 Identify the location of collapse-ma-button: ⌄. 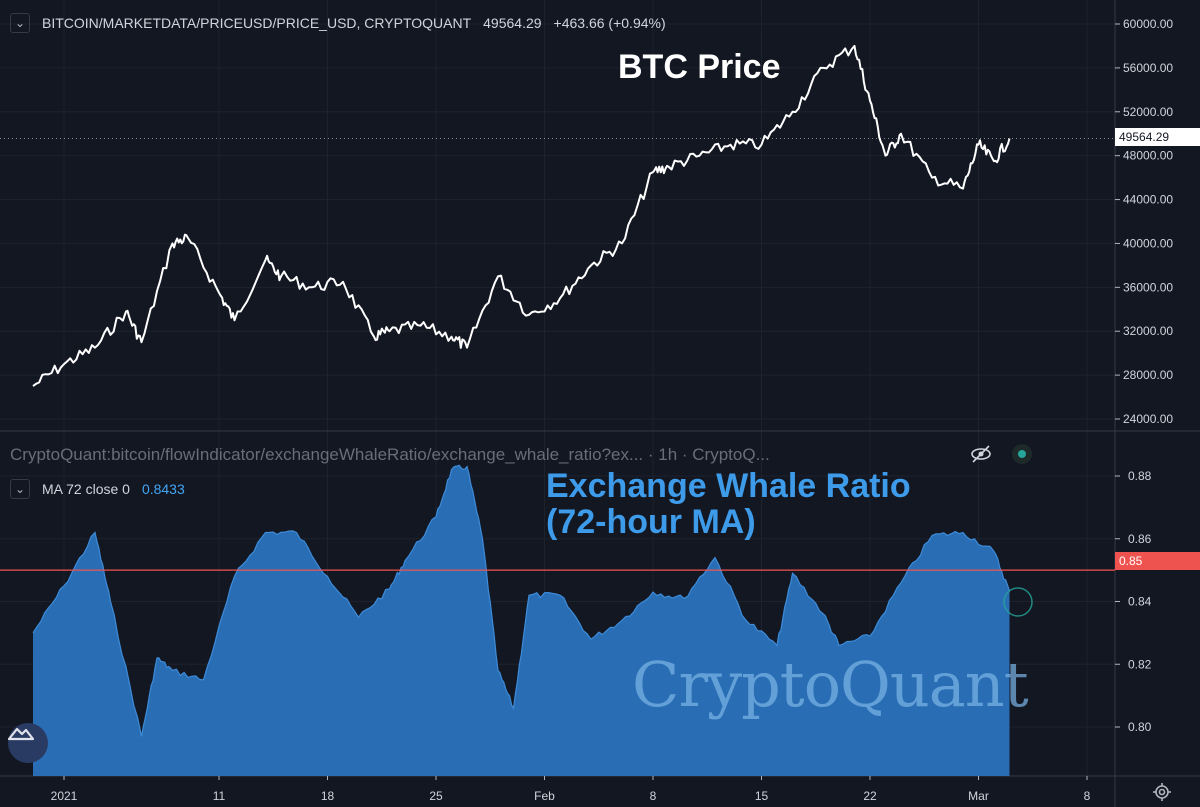
(20, 489).